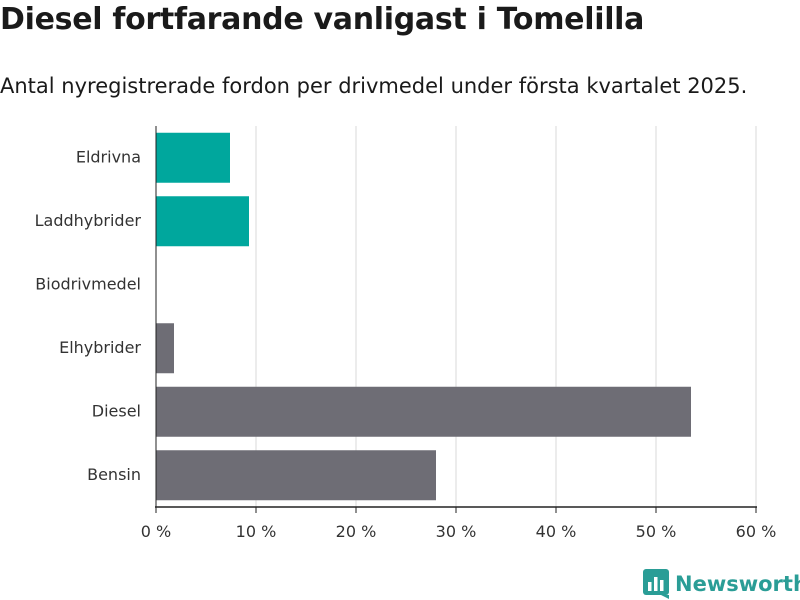 Image resolution: width=800 pixels, height=600 pixels. What do you see at coordinates (88, 283) in the screenshot?
I see `category-label: Biodrivmedel` at bounding box center [88, 283].